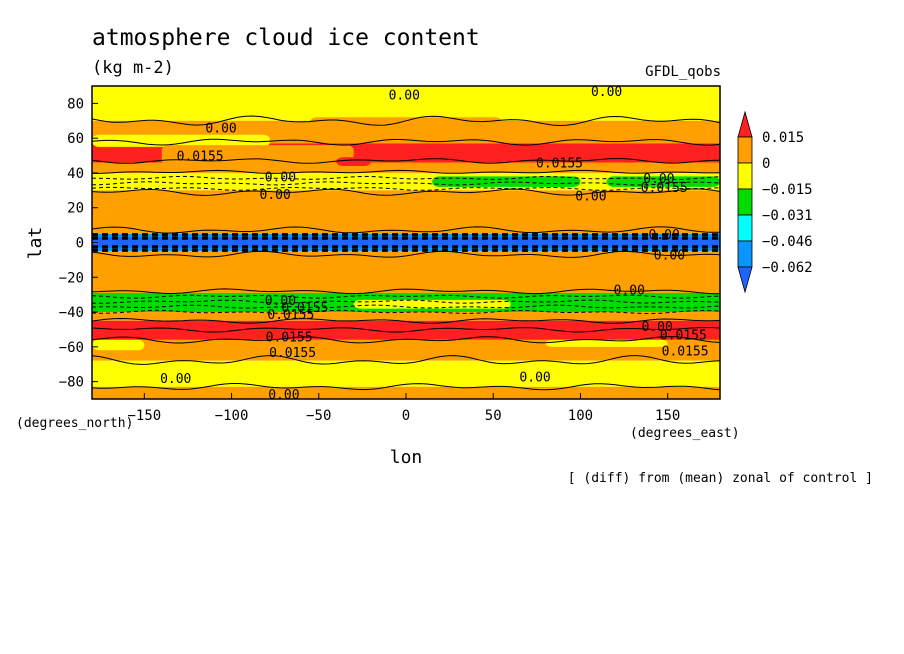 This screenshot has height=654, width=904. I want to click on colorbar-label-3: −0.031, so click(787, 216).